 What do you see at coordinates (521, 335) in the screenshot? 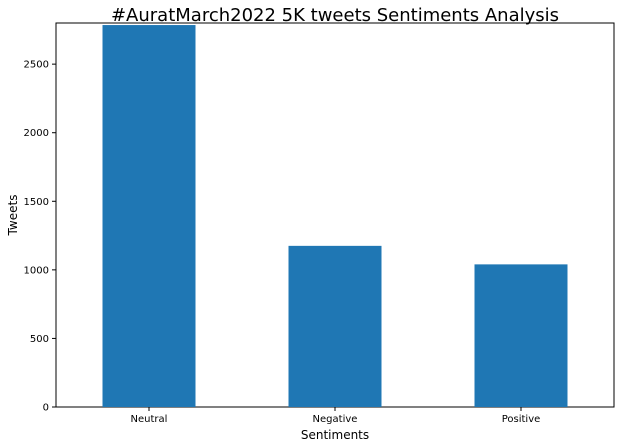
I see `bar-positive` at bounding box center [521, 335].